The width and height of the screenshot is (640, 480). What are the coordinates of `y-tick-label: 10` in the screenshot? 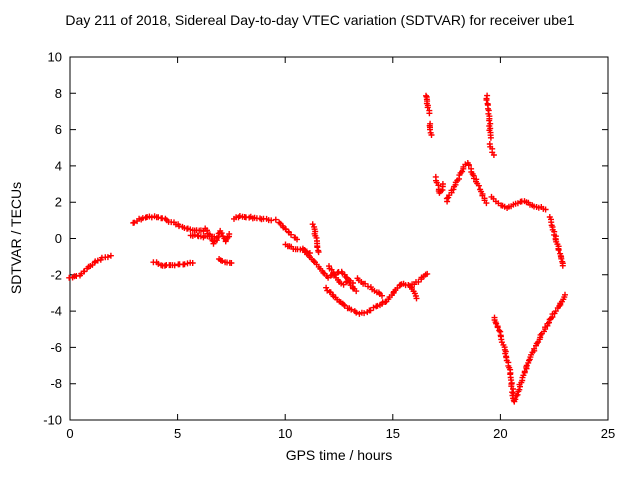 It's located at (55, 57).